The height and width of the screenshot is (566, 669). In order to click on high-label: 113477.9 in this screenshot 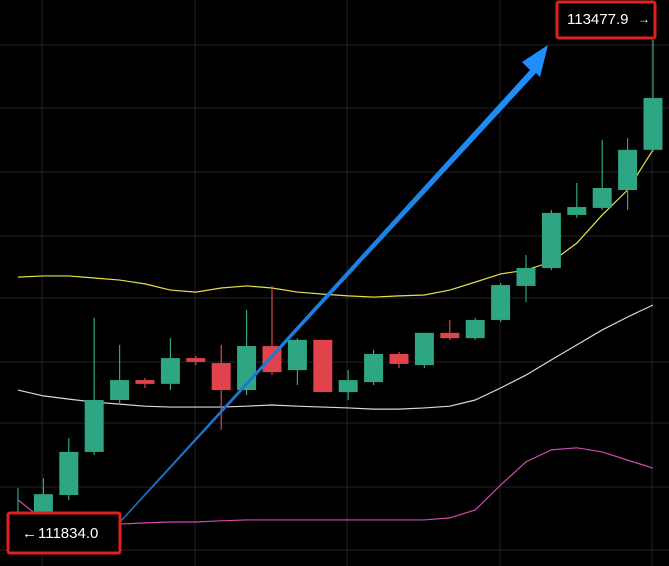, I will do `click(597, 19)`.